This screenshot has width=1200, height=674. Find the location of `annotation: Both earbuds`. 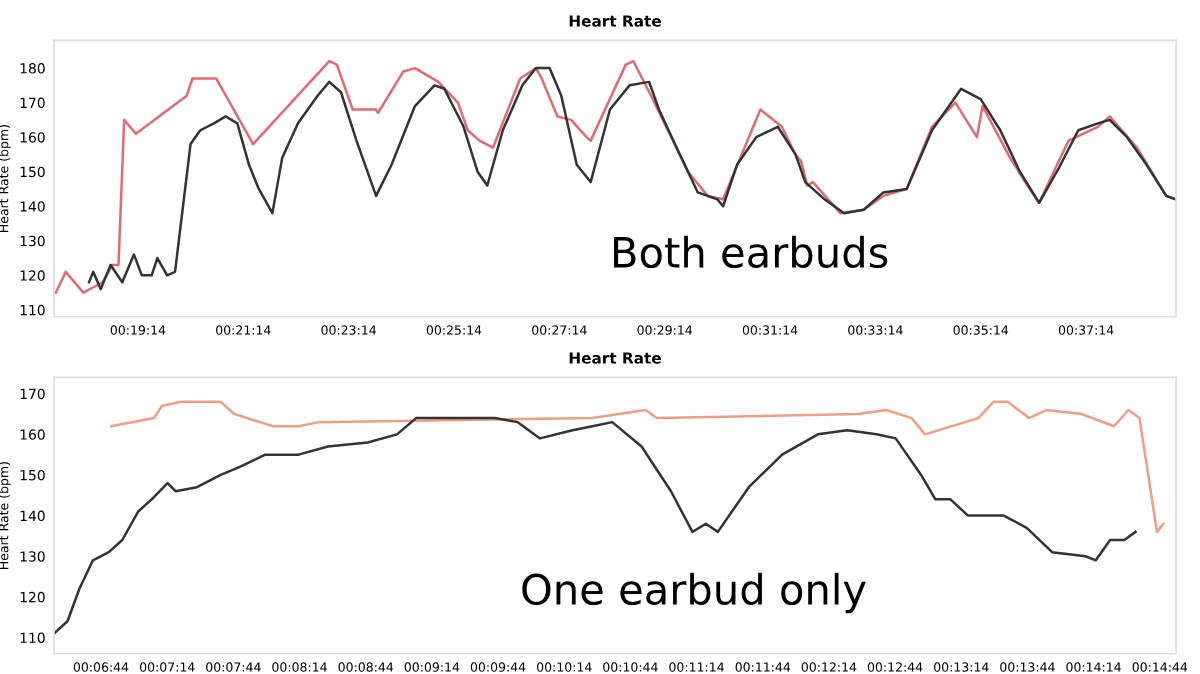

annotation: Both earbuds is located at coordinates (751, 252).